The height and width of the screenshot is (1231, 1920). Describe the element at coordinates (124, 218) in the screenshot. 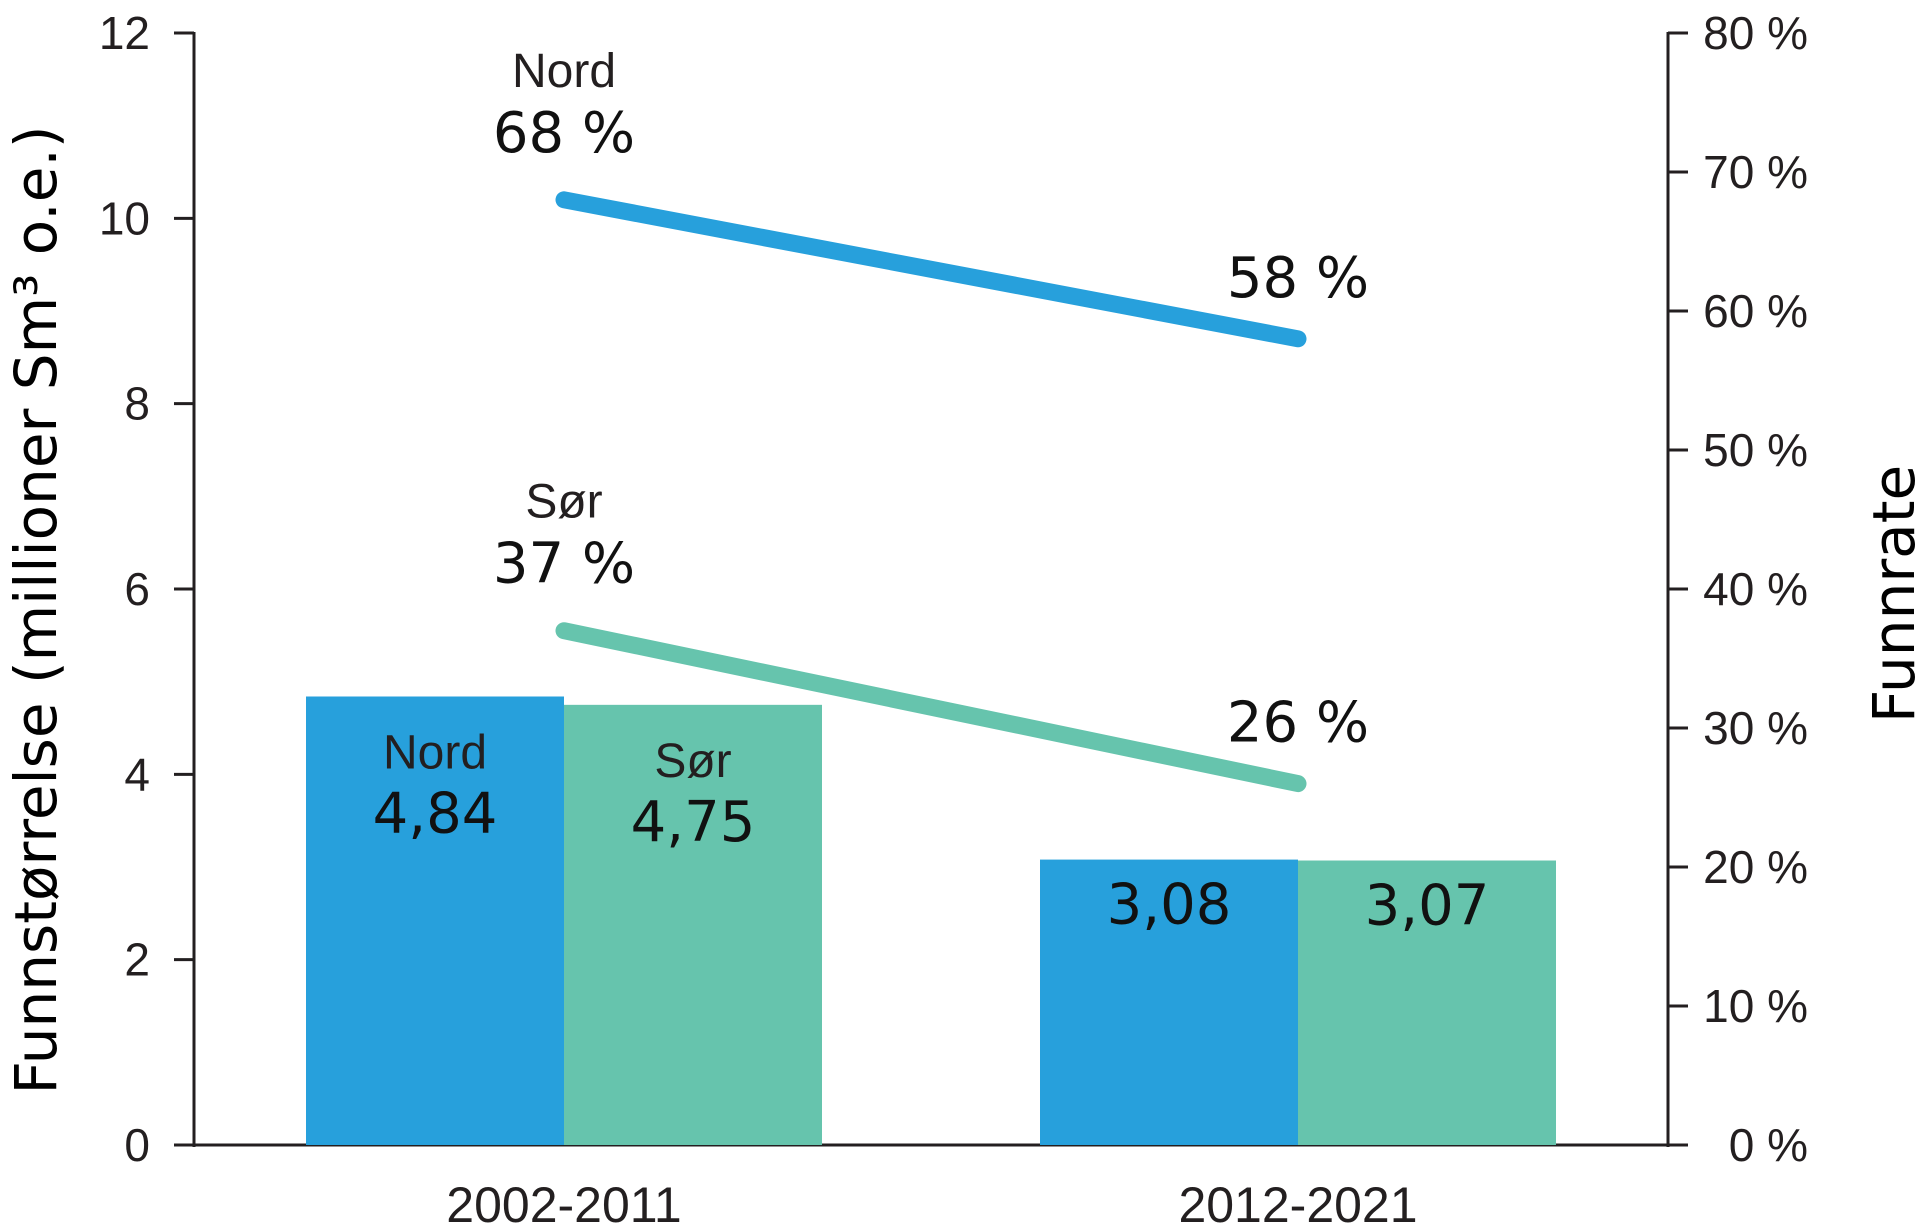

I see `left-tick-label: 10` at that location.